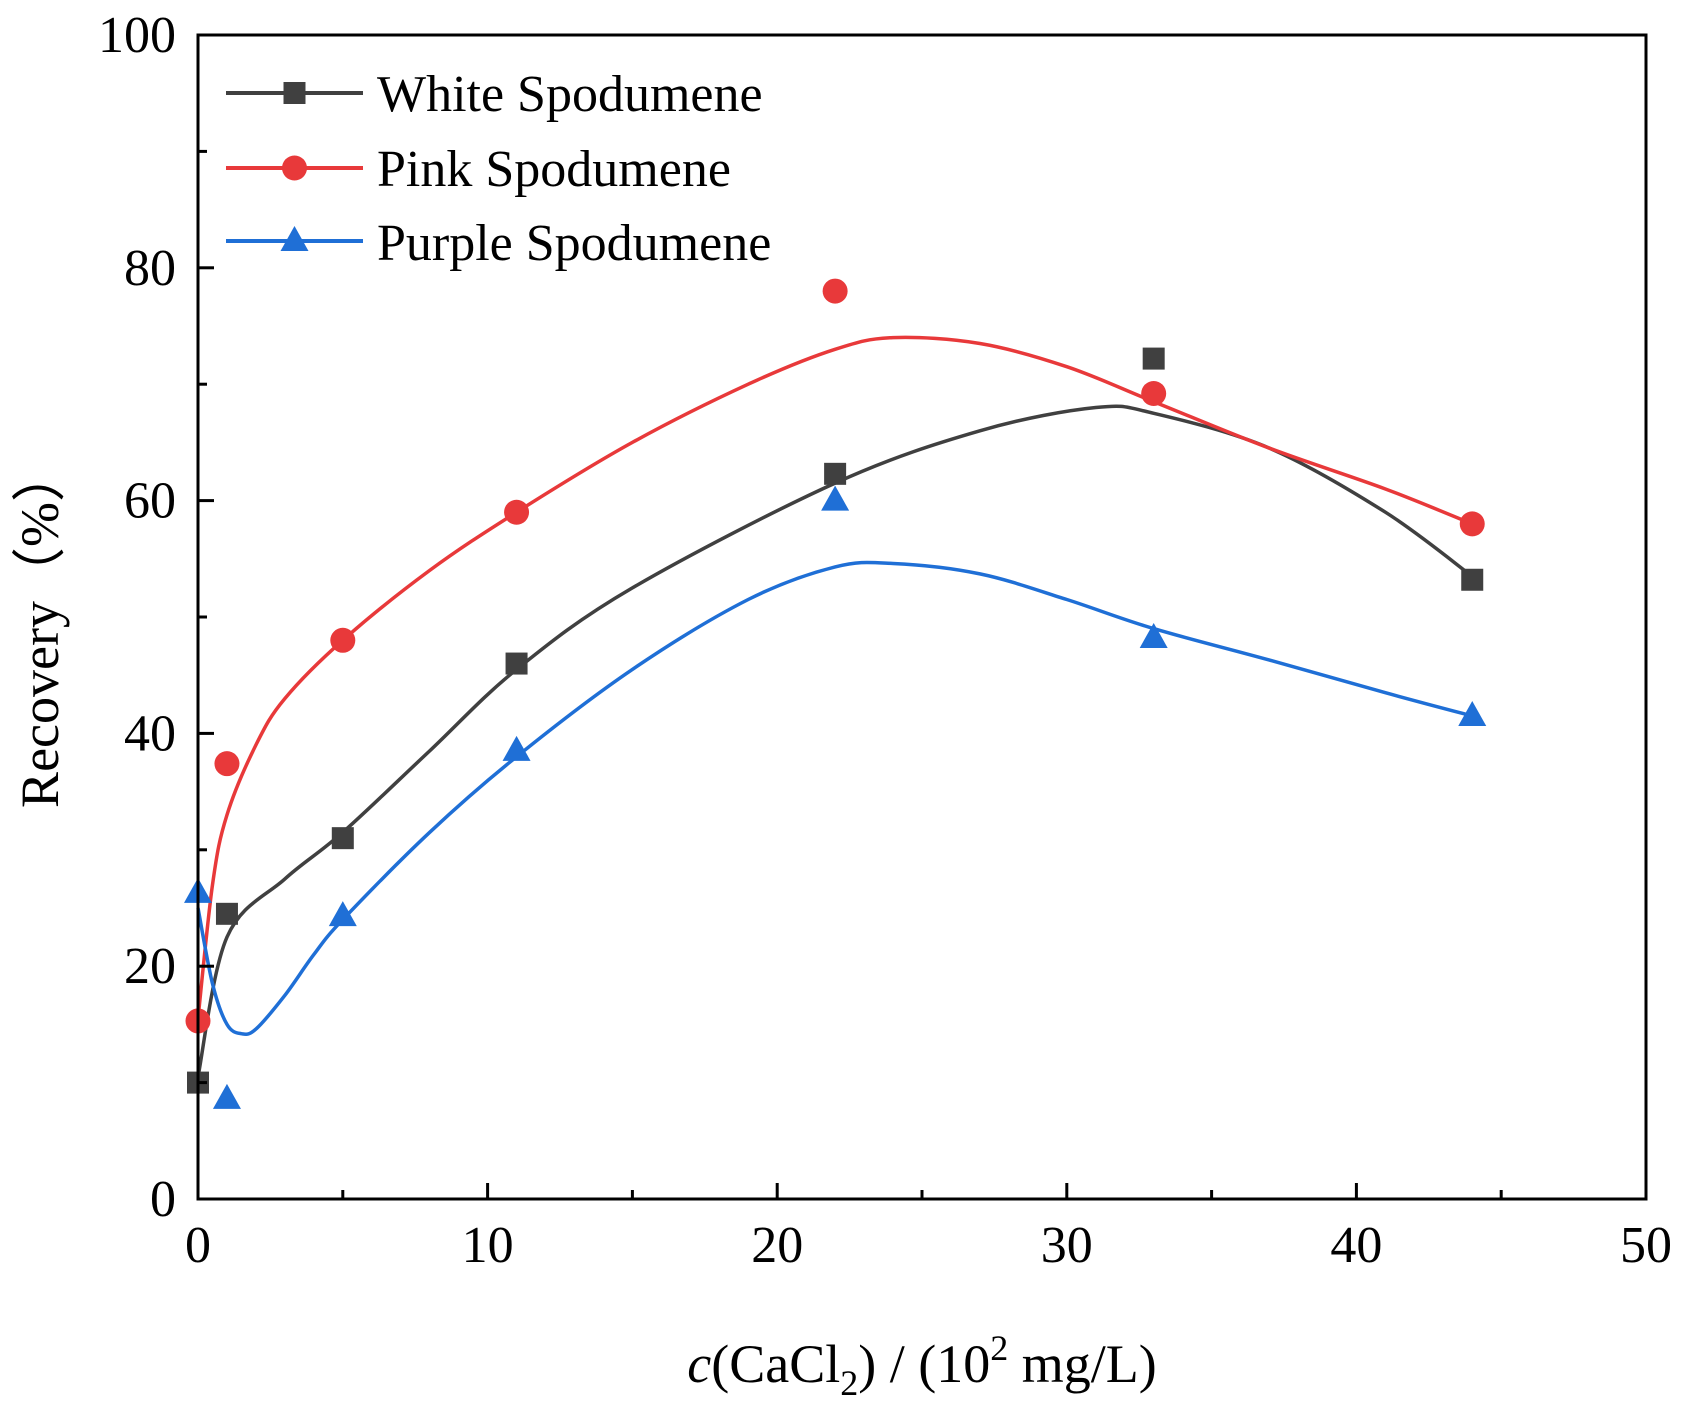 Image resolution: width=1687 pixels, height=1406 pixels. Describe the element at coordinates (198, 1245) in the screenshot. I see `x-tick-label: 0` at that location.